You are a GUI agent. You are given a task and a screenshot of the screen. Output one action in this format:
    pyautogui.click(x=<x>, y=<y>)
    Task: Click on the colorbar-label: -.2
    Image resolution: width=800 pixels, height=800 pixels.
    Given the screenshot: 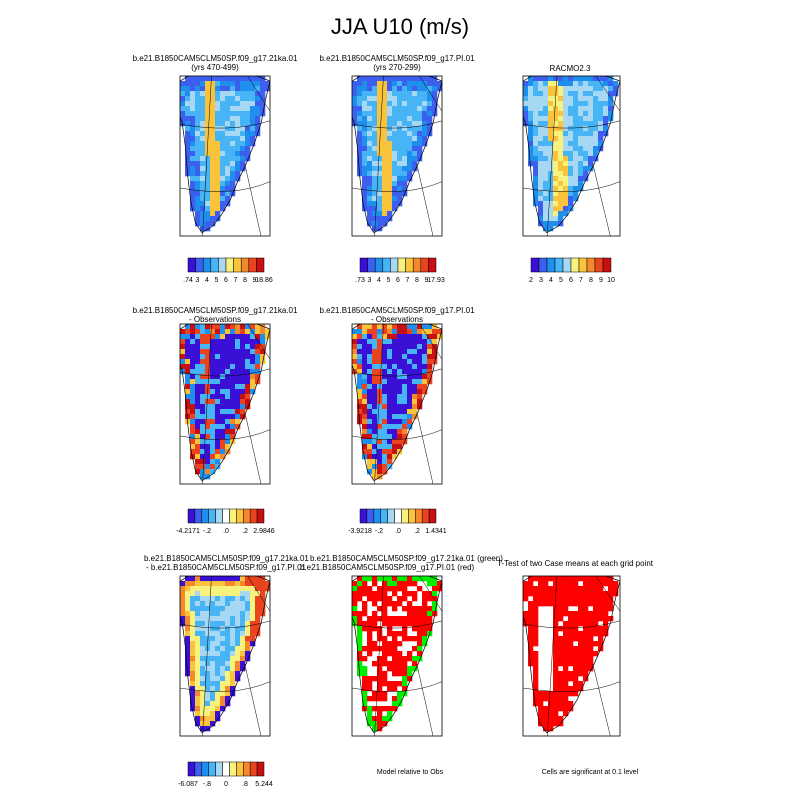 What is the action you would take?
    pyautogui.click(x=379, y=531)
    